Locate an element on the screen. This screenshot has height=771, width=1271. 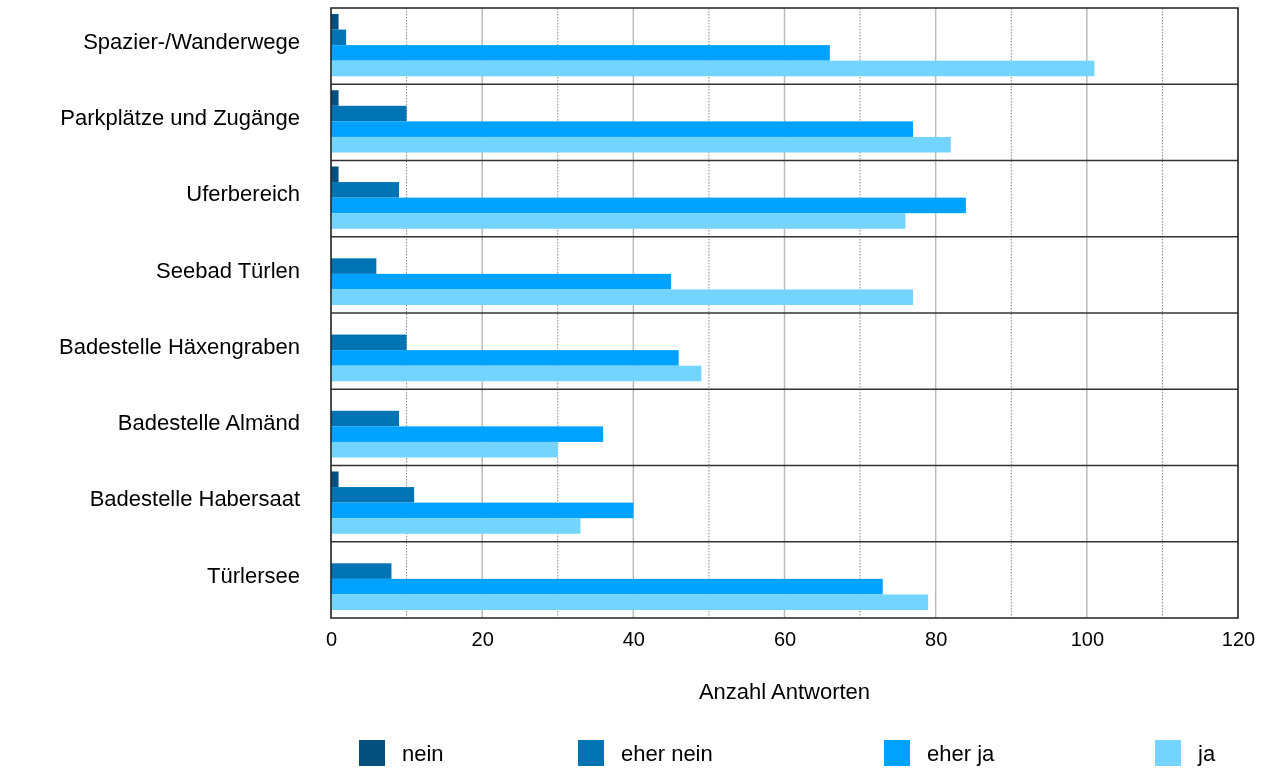
x-tick-label: 20 is located at coordinates (482, 639).